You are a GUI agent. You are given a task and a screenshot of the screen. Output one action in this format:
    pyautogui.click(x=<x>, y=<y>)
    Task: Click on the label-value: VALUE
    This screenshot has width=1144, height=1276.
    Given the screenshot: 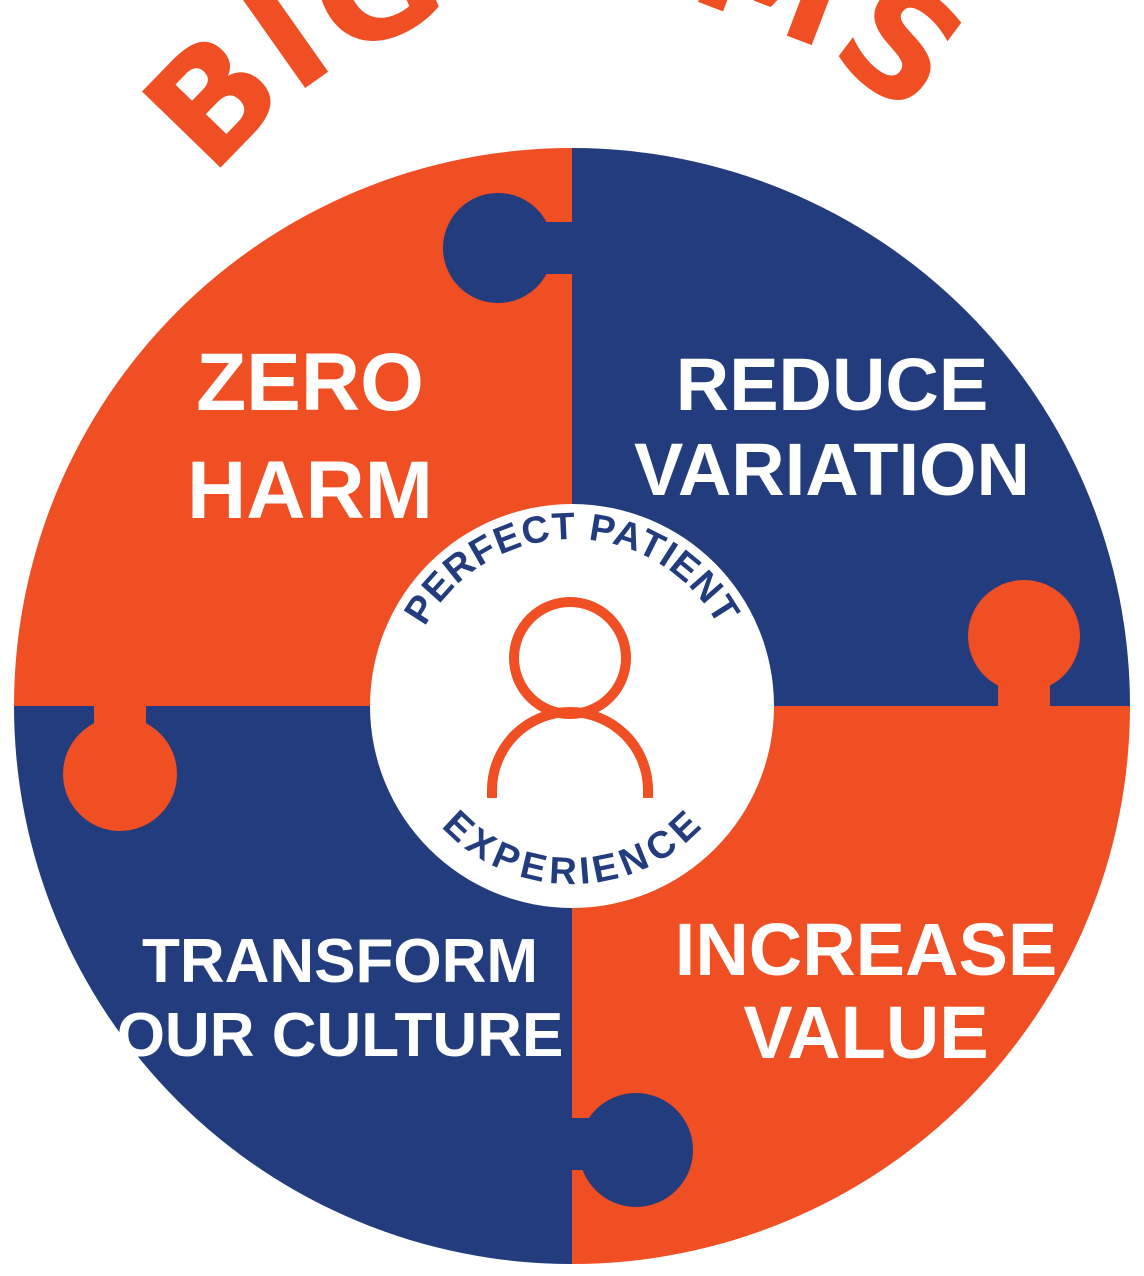 What is the action you would take?
    pyautogui.click(x=865, y=1032)
    